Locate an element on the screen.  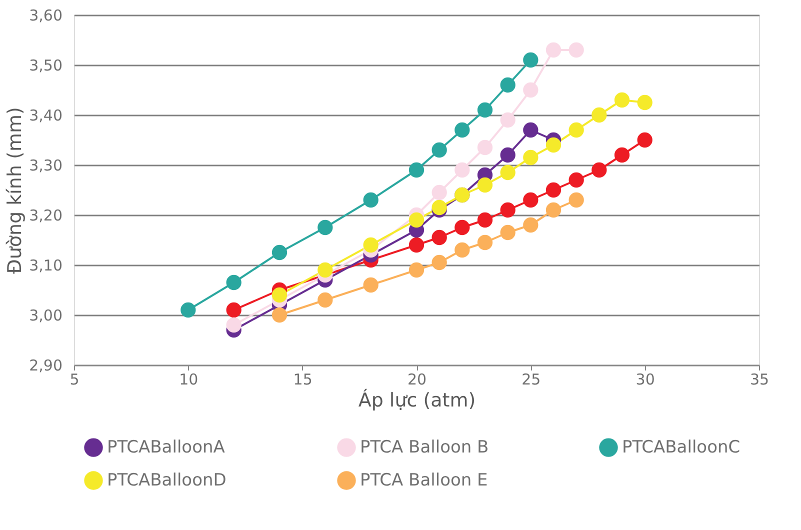
x-tick-label: 30 is located at coordinates (645, 379).